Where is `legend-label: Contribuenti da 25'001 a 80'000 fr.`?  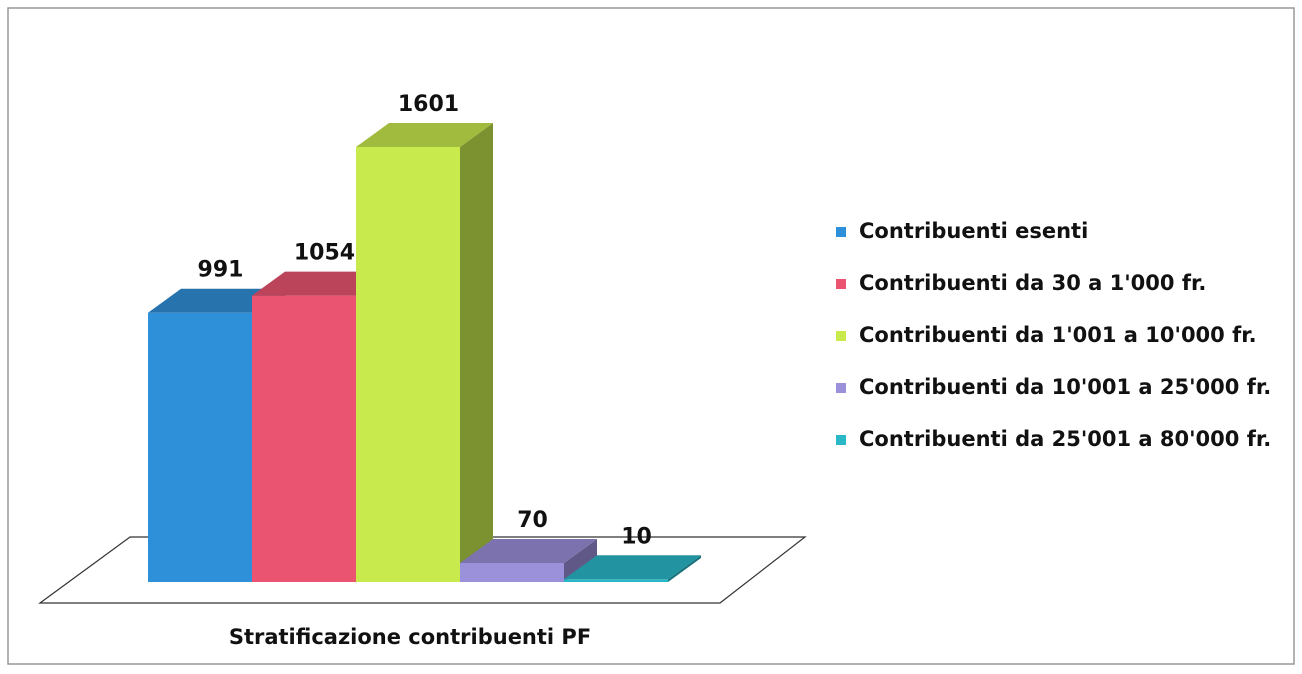 legend-label: Contribuenti da 25'001 a 80'000 fr. is located at coordinates (1065, 439).